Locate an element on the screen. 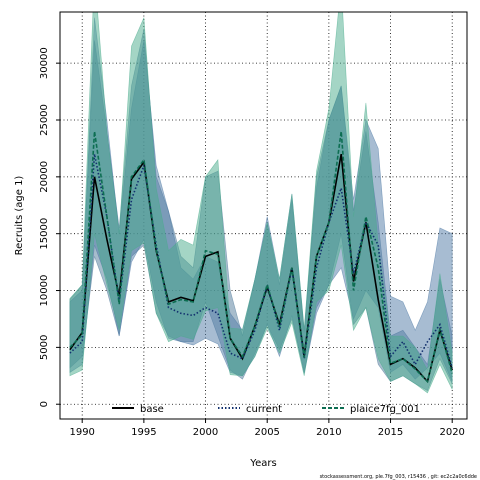  y-tick-label: 25000 is located at coordinates (44, 120).